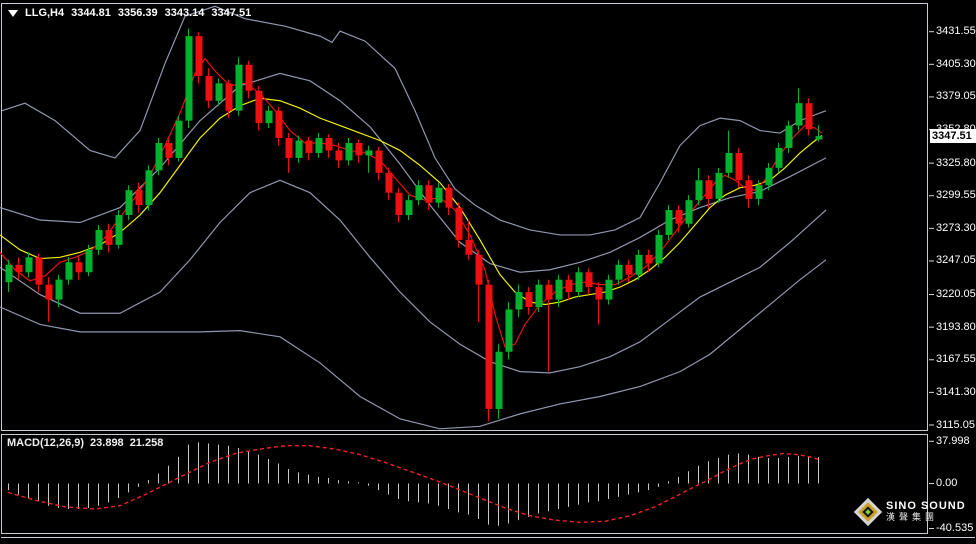  What do you see at coordinates (912, 517) in the screenshot?
I see `logo-cjk-name: 漢聲集團` at bounding box center [912, 517].